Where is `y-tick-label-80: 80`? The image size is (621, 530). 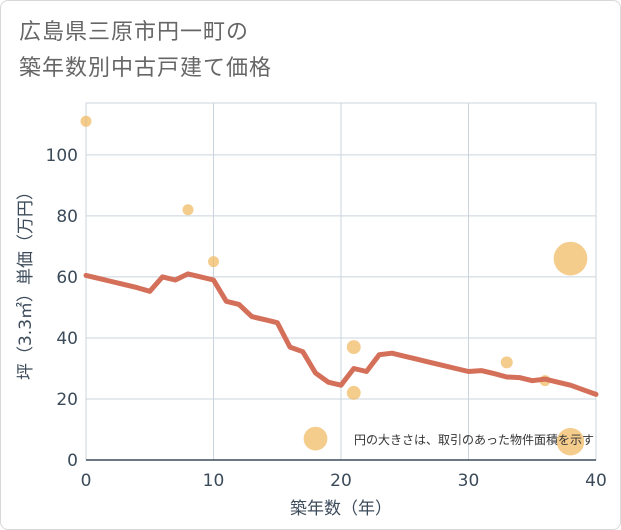
y-tick-label-80: 80 is located at coordinates (67, 217).